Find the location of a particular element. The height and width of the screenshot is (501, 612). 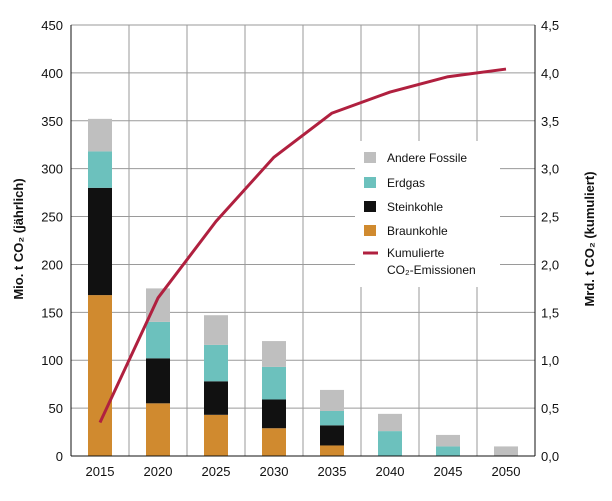

bar-erdgas-2040 is located at coordinates (390, 443).